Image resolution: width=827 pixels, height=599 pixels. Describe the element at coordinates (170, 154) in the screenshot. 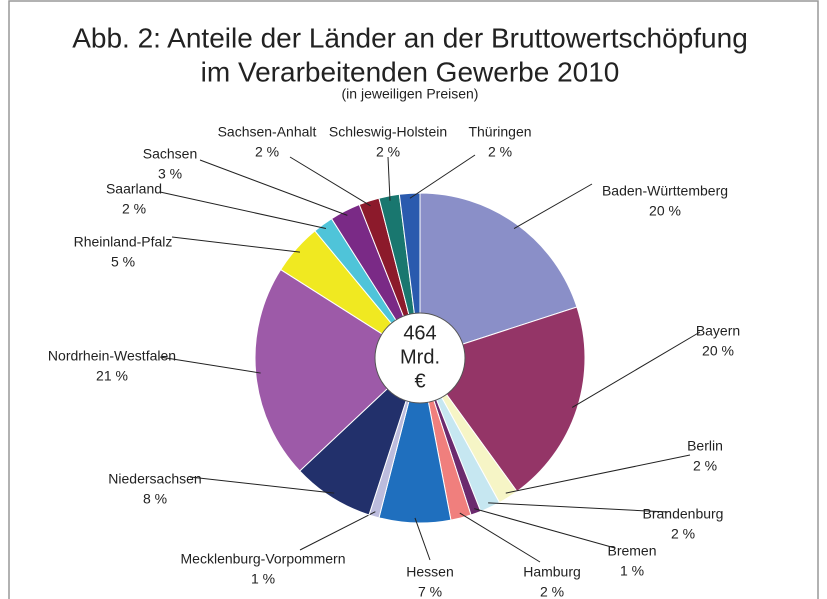

I see `slice-label: Sachsen` at that location.